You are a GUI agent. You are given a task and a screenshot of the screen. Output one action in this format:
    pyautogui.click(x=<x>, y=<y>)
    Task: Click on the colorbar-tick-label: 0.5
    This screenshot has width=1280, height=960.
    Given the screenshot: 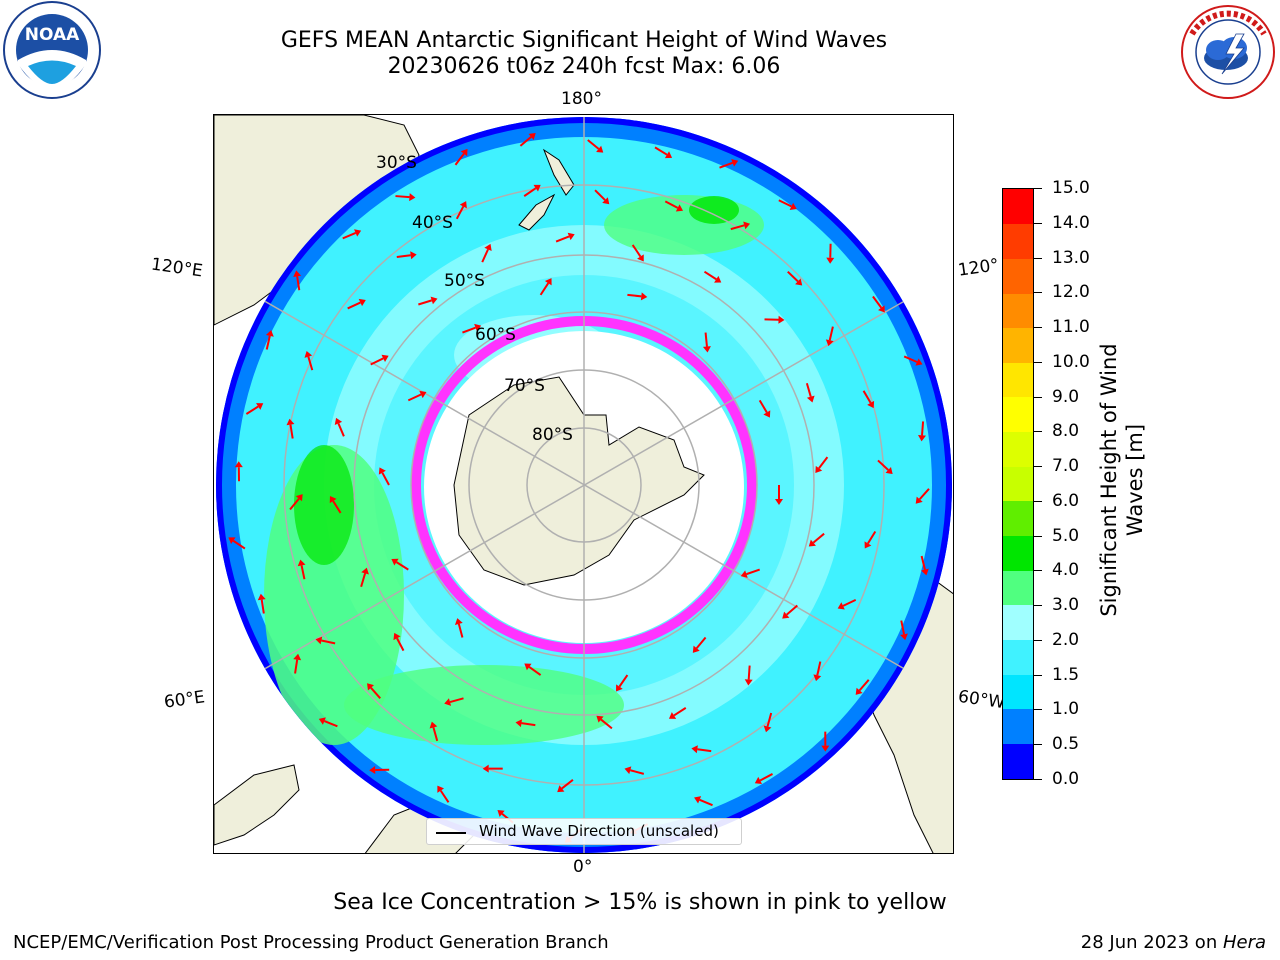 What is the action you would take?
    pyautogui.click(x=1066, y=744)
    